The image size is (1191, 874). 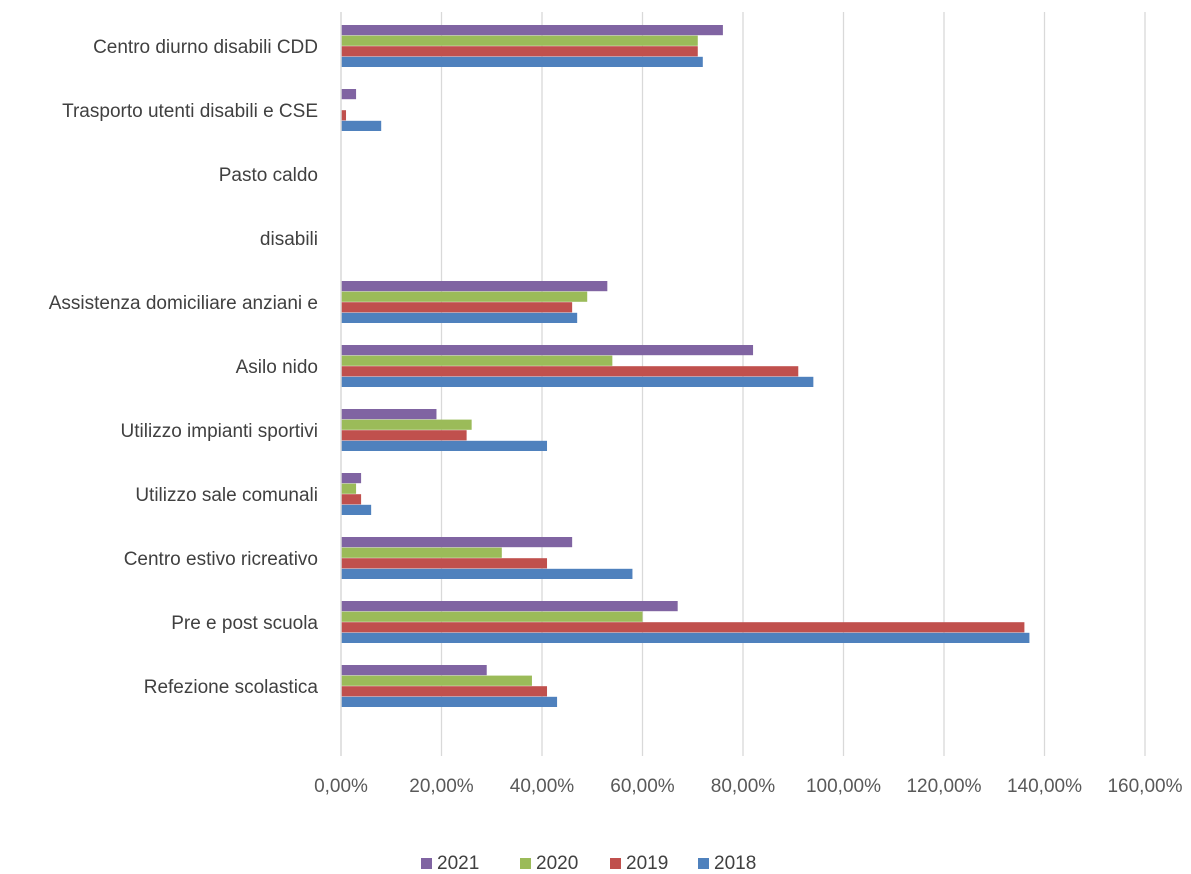 I want to click on x-tick-label: 100,00%, so click(x=843, y=786).